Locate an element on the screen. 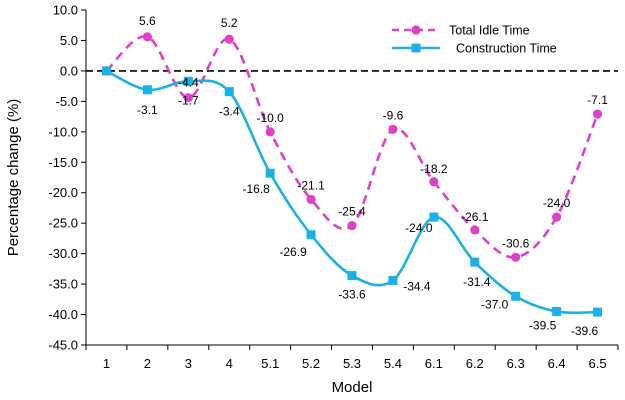 The height and width of the screenshot is (400, 625). legend: Total Idle Time Construction Time is located at coordinates (474, 40).